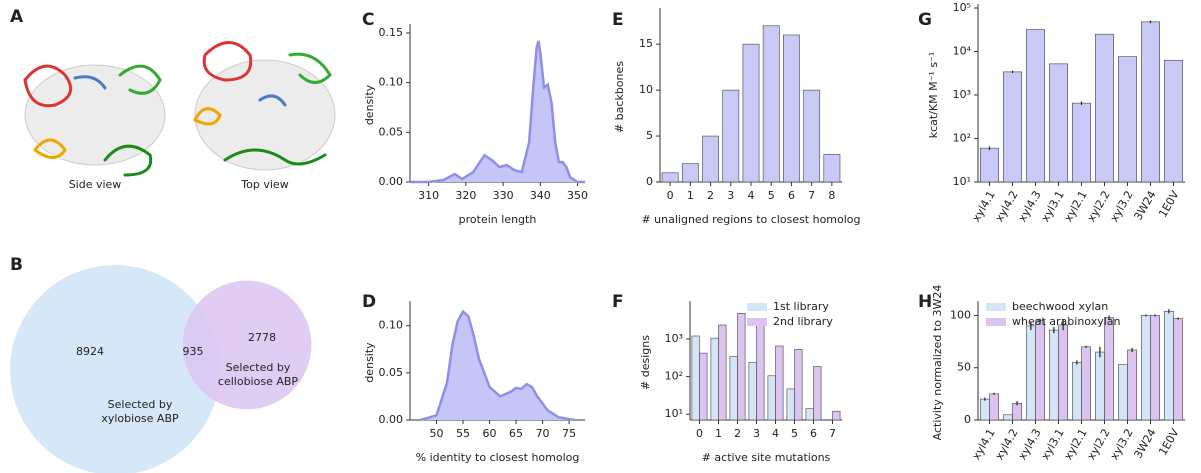 This screenshot has width=1201, height=473. What do you see at coordinates (803, 321) in the screenshot?
I see `legend-label: 2nd library` at bounding box center [803, 321].